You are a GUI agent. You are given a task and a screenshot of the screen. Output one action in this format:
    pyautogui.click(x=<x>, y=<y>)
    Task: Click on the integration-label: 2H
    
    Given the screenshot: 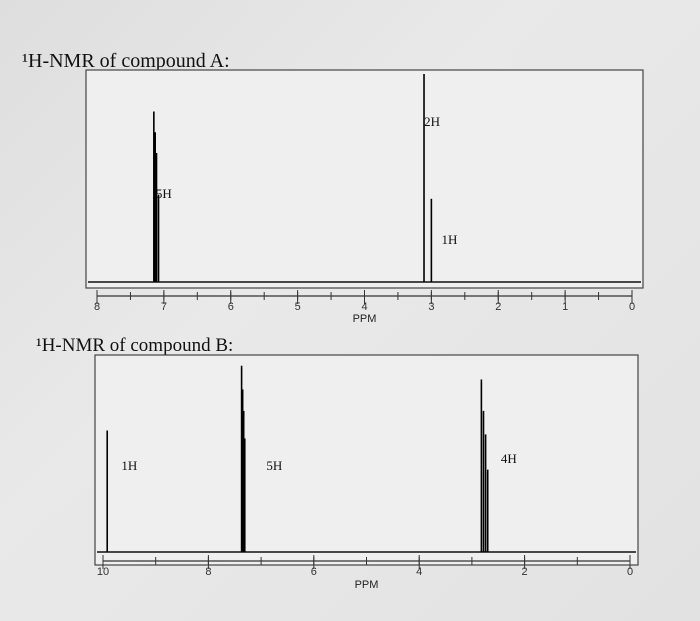 What is the action you would take?
    pyautogui.click(x=432, y=121)
    